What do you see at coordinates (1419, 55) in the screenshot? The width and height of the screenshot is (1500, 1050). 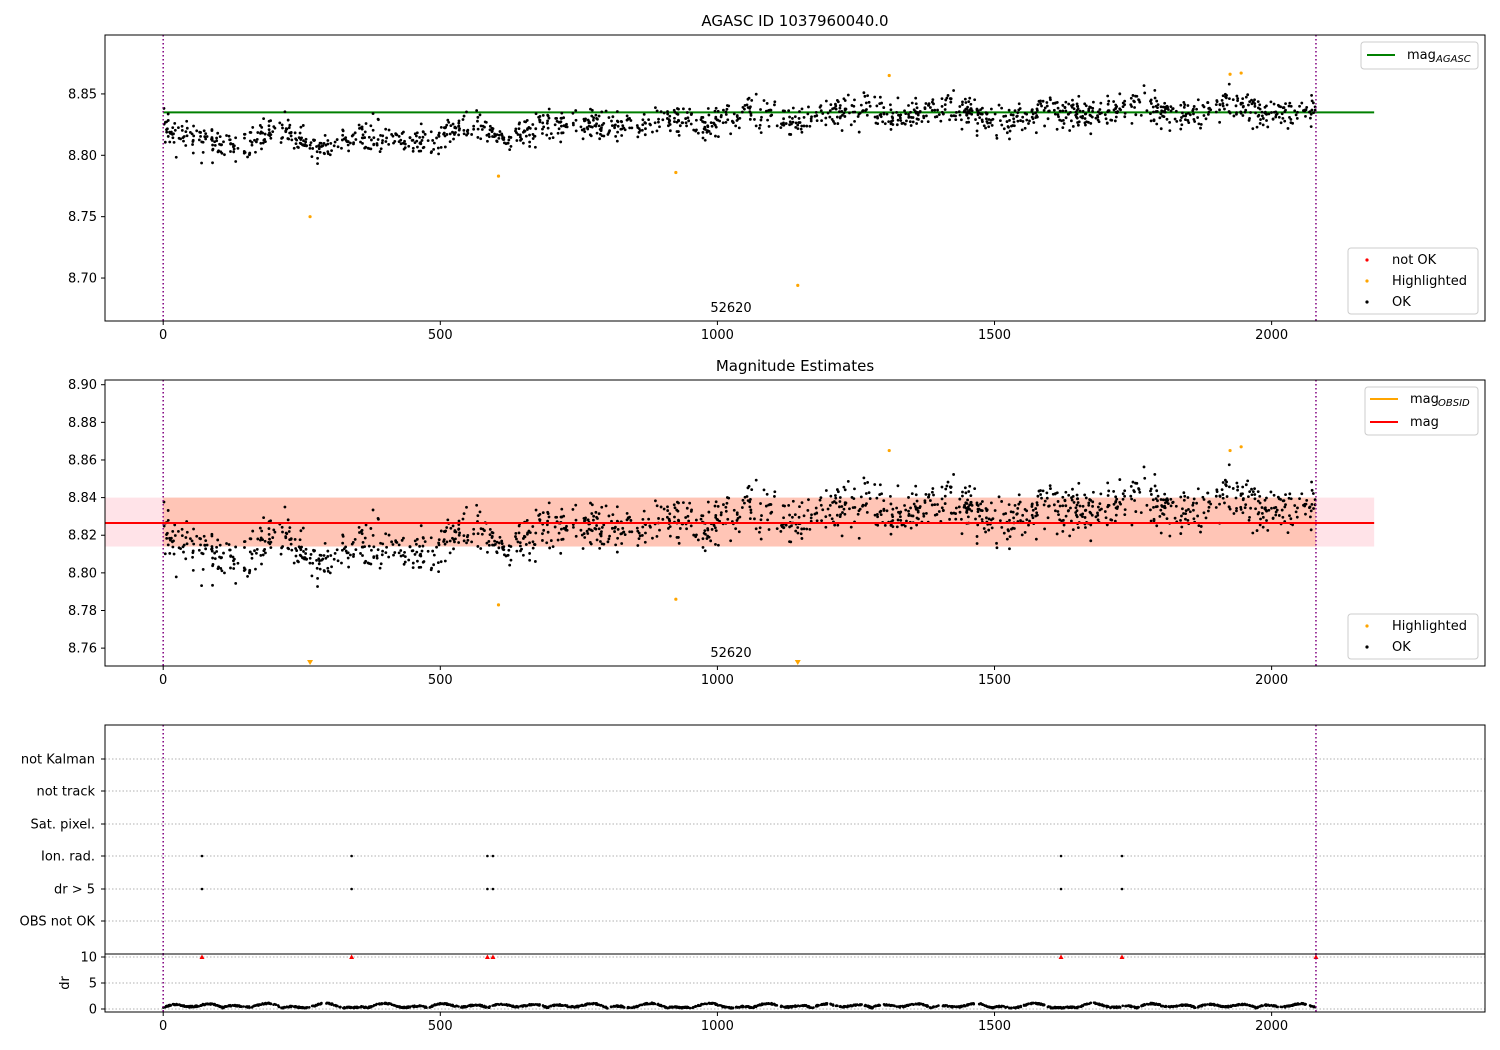 I see `panel1-legend-top: mag AGASC` at bounding box center [1419, 55].